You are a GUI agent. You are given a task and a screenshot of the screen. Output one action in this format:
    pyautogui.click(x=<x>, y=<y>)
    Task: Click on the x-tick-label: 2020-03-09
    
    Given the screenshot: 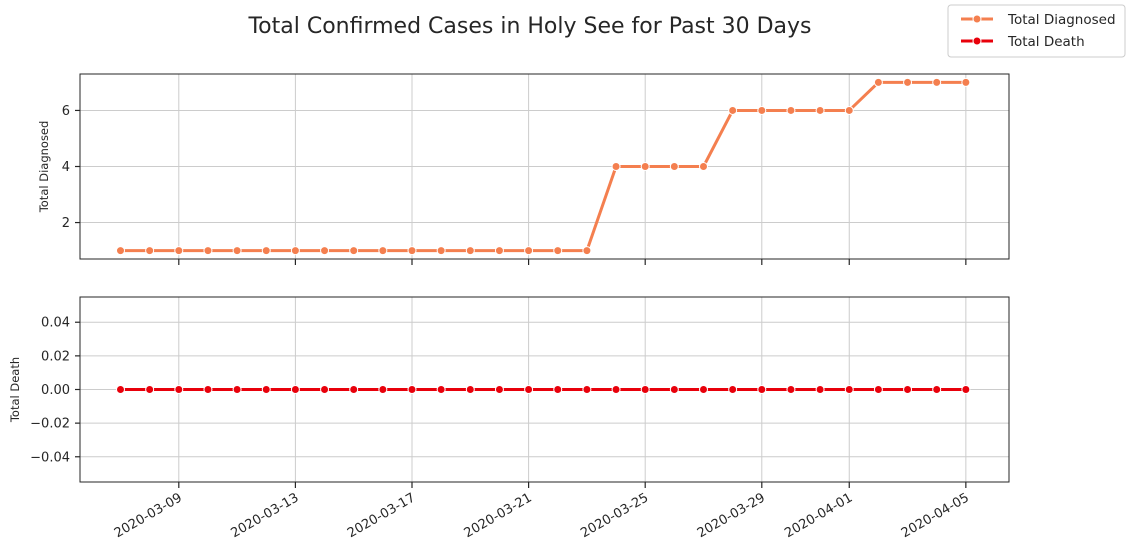 What is the action you would take?
    pyautogui.click(x=148, y=515)
    